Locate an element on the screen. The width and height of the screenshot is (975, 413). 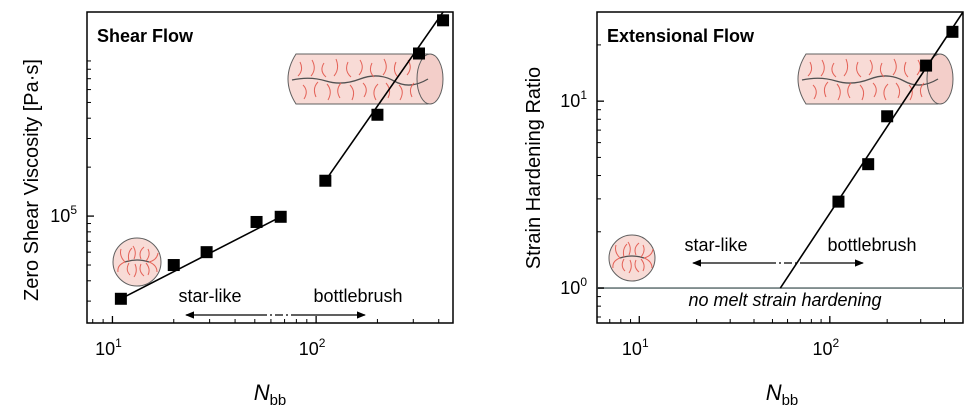
y-tick-label-exp: 0 is located at coordinates (583, 282).